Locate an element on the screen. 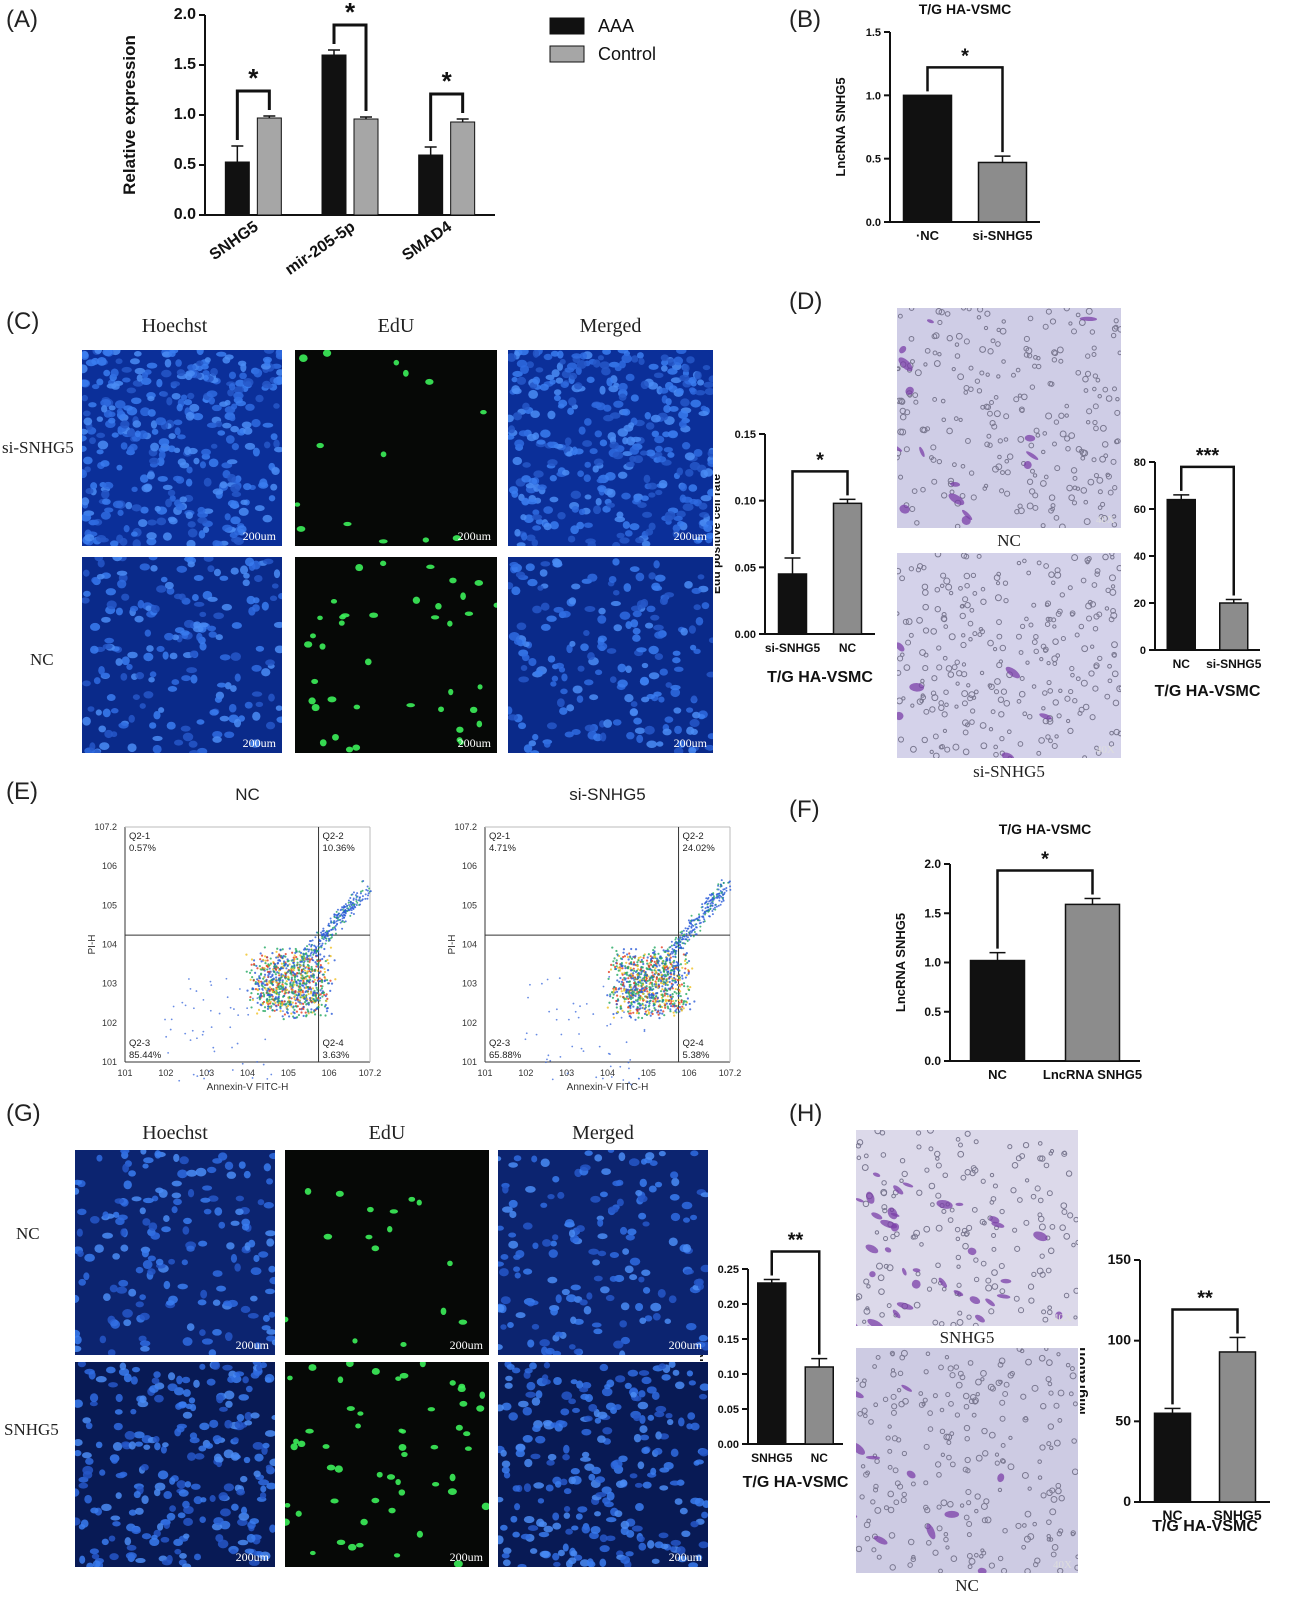 This screenshot has height=1604, width=1297. flow-y-tick: 102 is located at coordinates (109, 1023).